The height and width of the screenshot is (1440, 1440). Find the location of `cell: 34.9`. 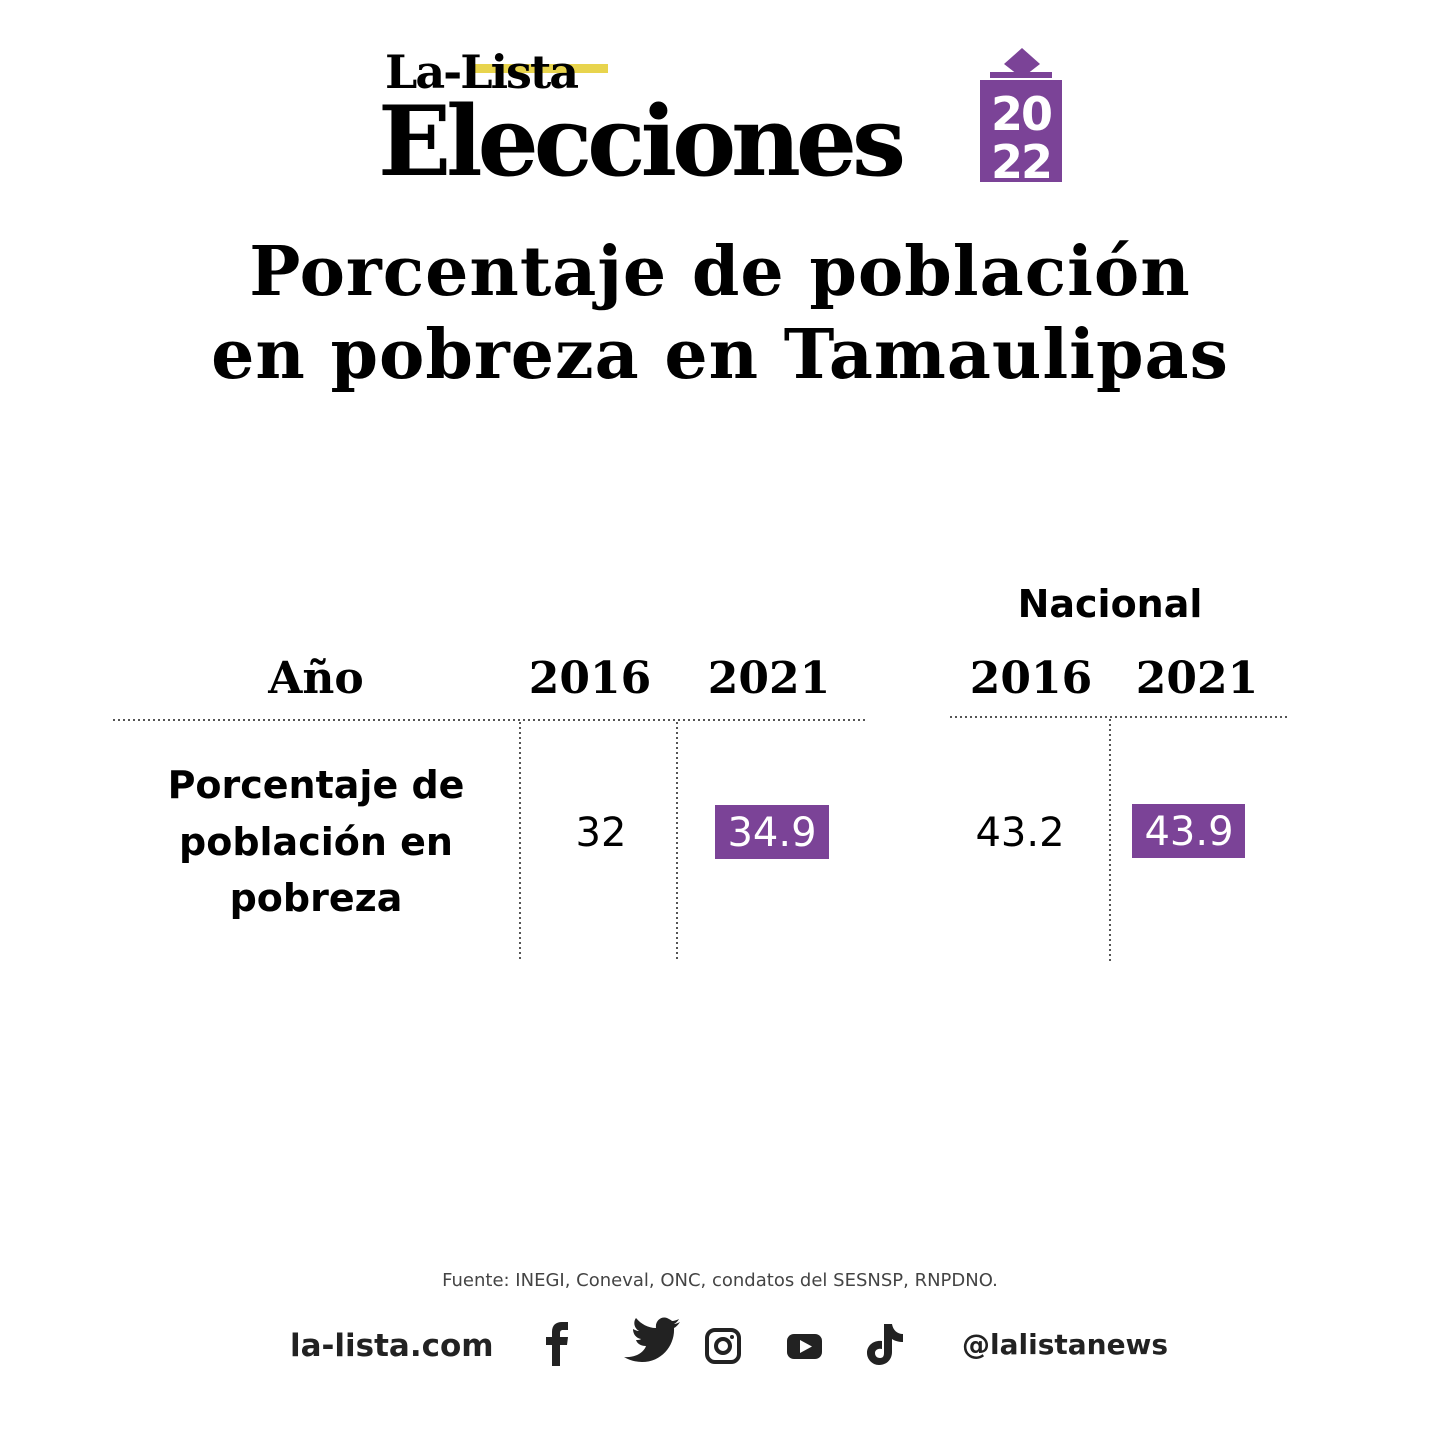

cell: 34.9 is located at coordinates (771, 833).